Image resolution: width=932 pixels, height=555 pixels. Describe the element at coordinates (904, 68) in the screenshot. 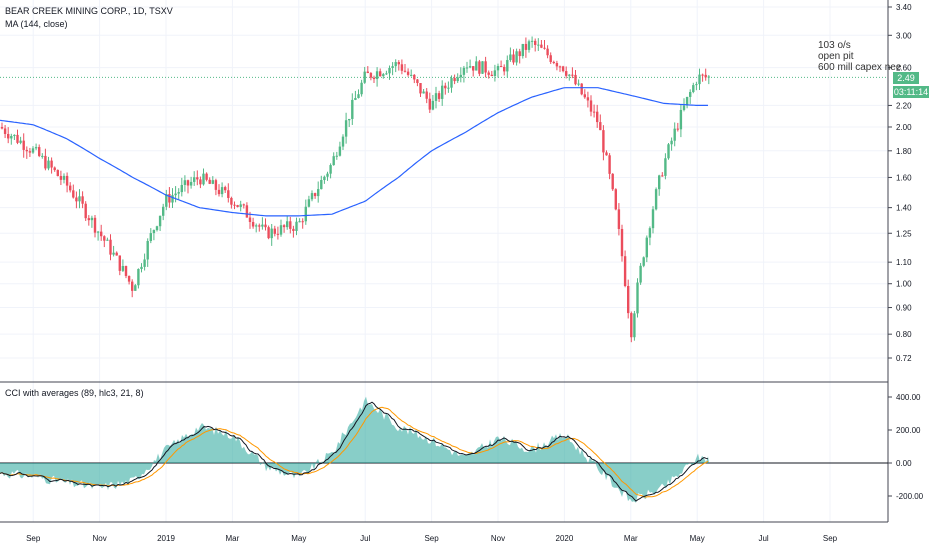

I see `price-tick-label: 2.60` at that location.